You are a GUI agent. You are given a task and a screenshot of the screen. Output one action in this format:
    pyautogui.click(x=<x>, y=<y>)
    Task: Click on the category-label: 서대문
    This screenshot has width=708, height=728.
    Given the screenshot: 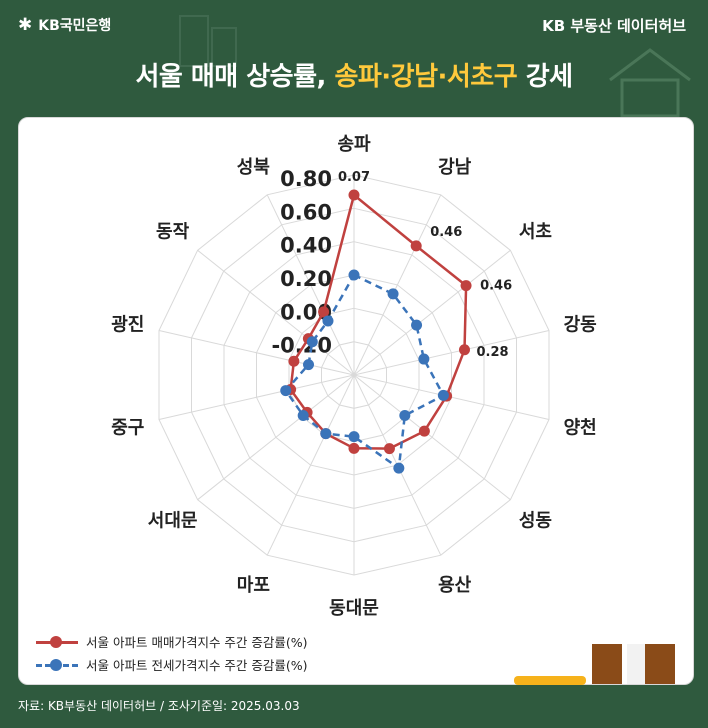 What is the action you would take?
    pyautogui.click(x=173, y=521)
    